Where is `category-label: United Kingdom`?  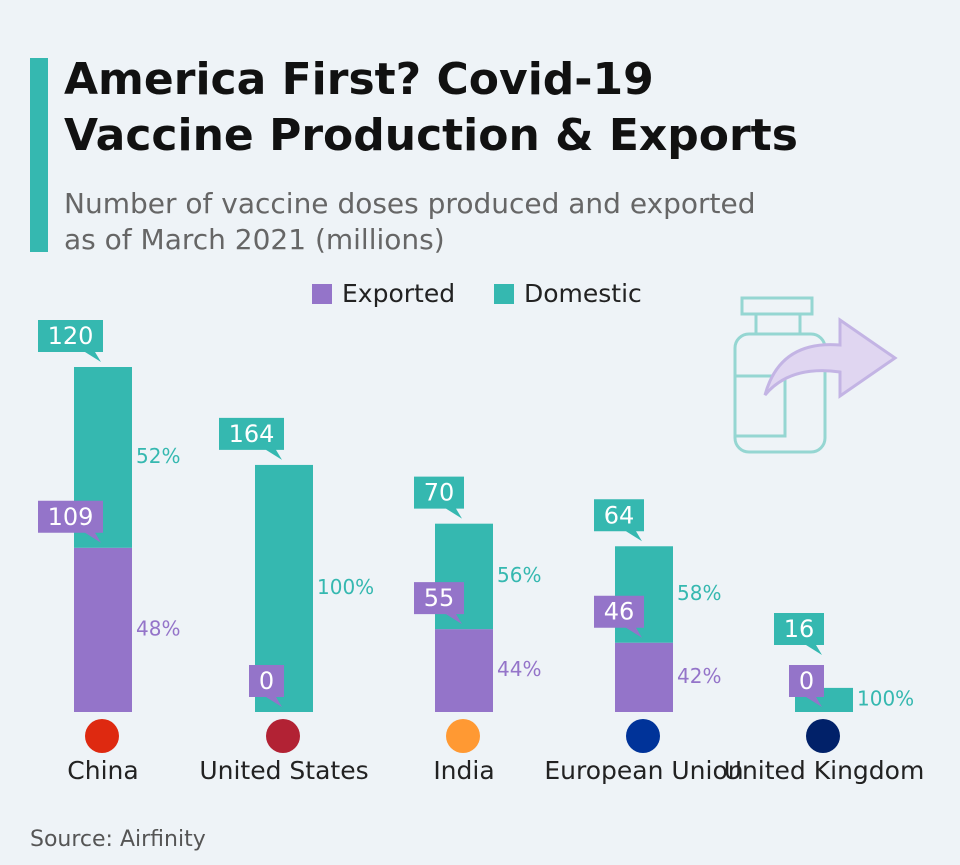 category-label: United Kingdom is located at coordinates (824, 770).